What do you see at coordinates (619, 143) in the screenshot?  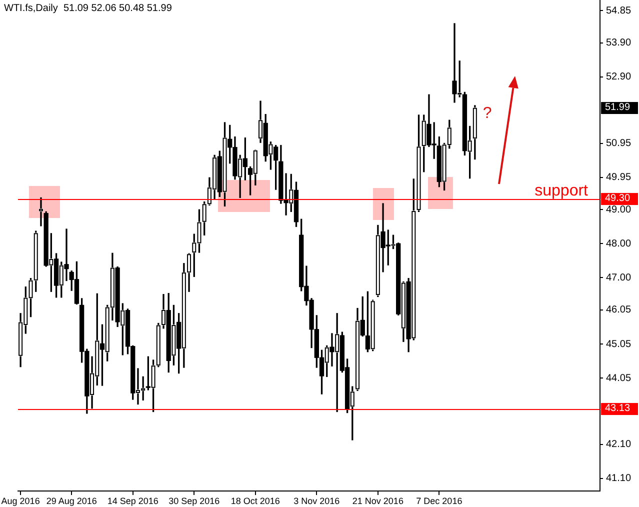 I see `y-tick-label: 50.95` at bounding box center [619, 143].